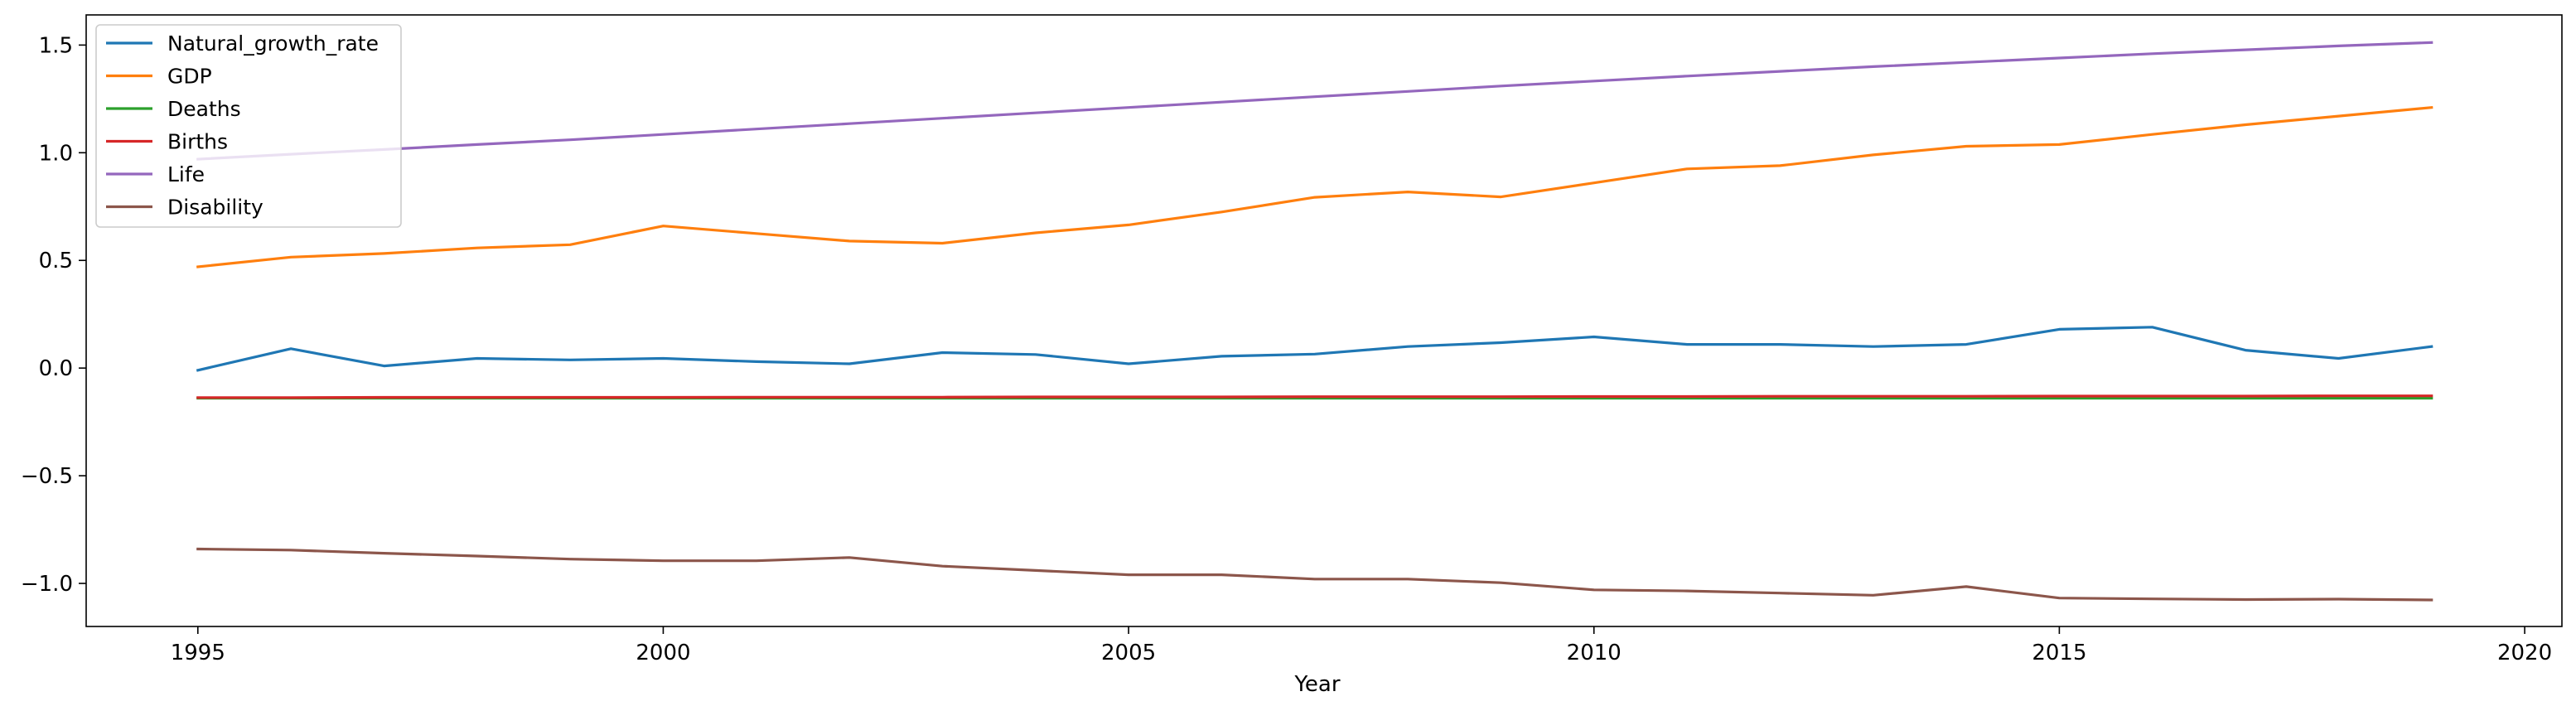  I want to click on legend-box, so click(248, 126).